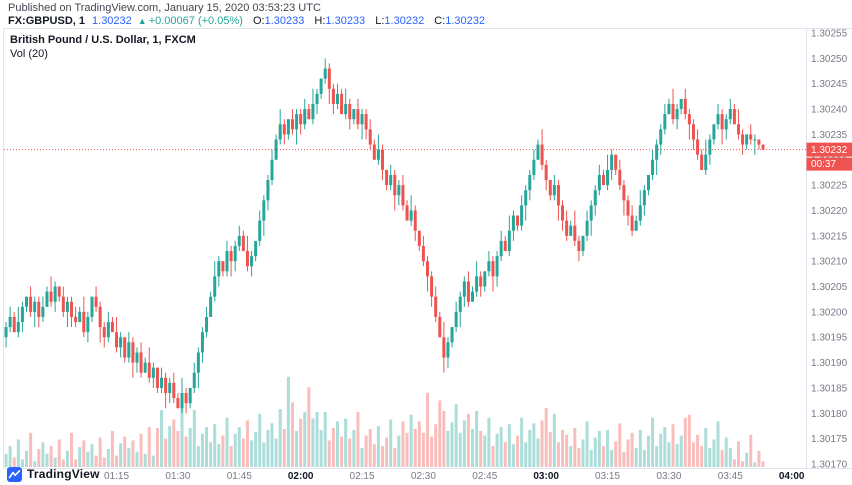 Image resolution: width=852 pixels, height=485 pixels. What do you see at coordinates (829, 439) in the screenshot?
I see `price-axis-label: 1.30175` at bounding box center [829, 439].